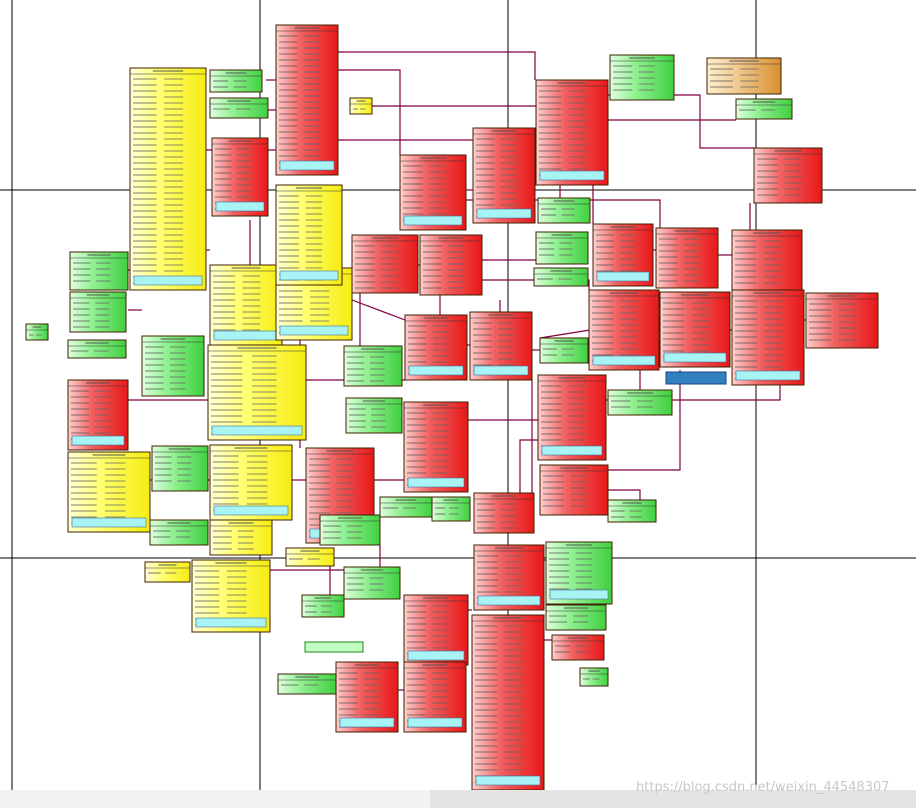 This screenshot has width=916, height=808. I want to click on highlight-box, so click(696, 378).